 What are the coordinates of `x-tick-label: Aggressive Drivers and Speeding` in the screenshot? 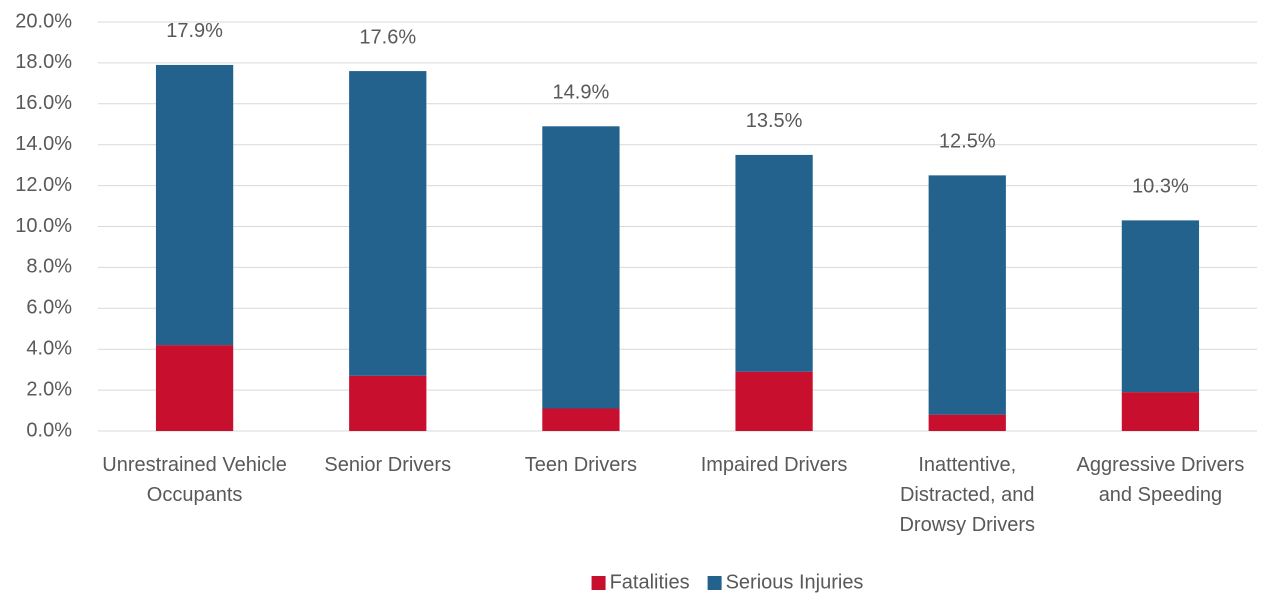 It's located at (1161, 480).